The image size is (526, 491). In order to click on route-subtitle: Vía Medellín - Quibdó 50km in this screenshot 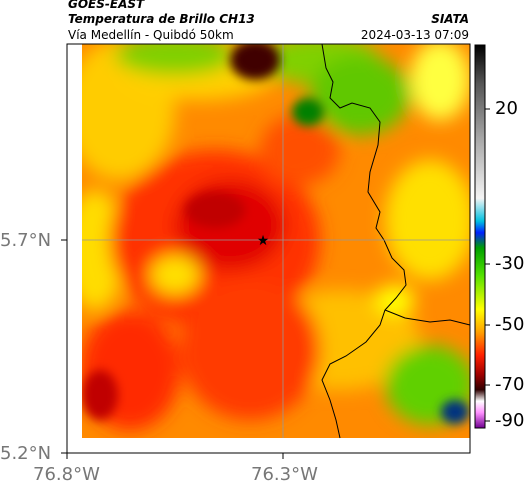, I will do `click(151, 35)`.